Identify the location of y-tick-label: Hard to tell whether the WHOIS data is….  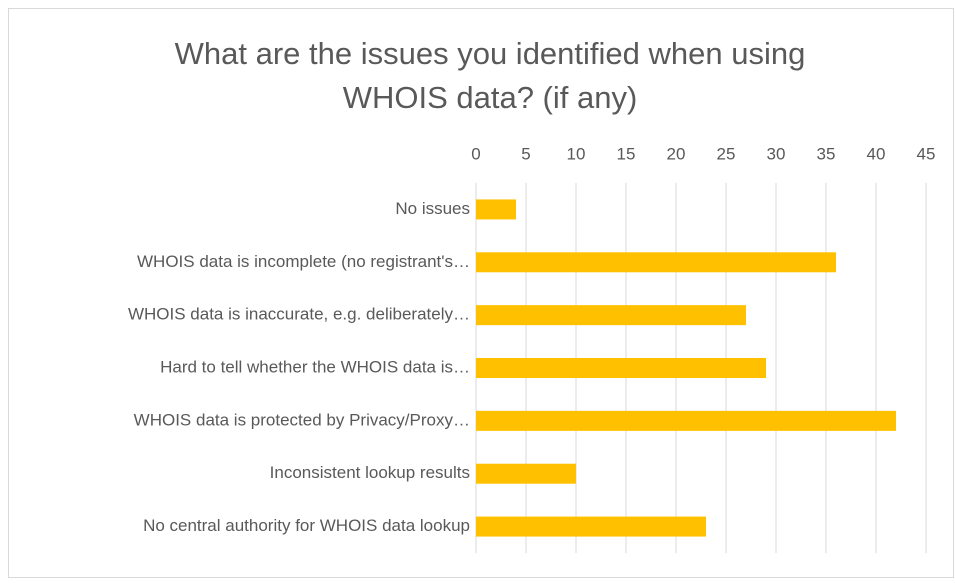
(315, 366).